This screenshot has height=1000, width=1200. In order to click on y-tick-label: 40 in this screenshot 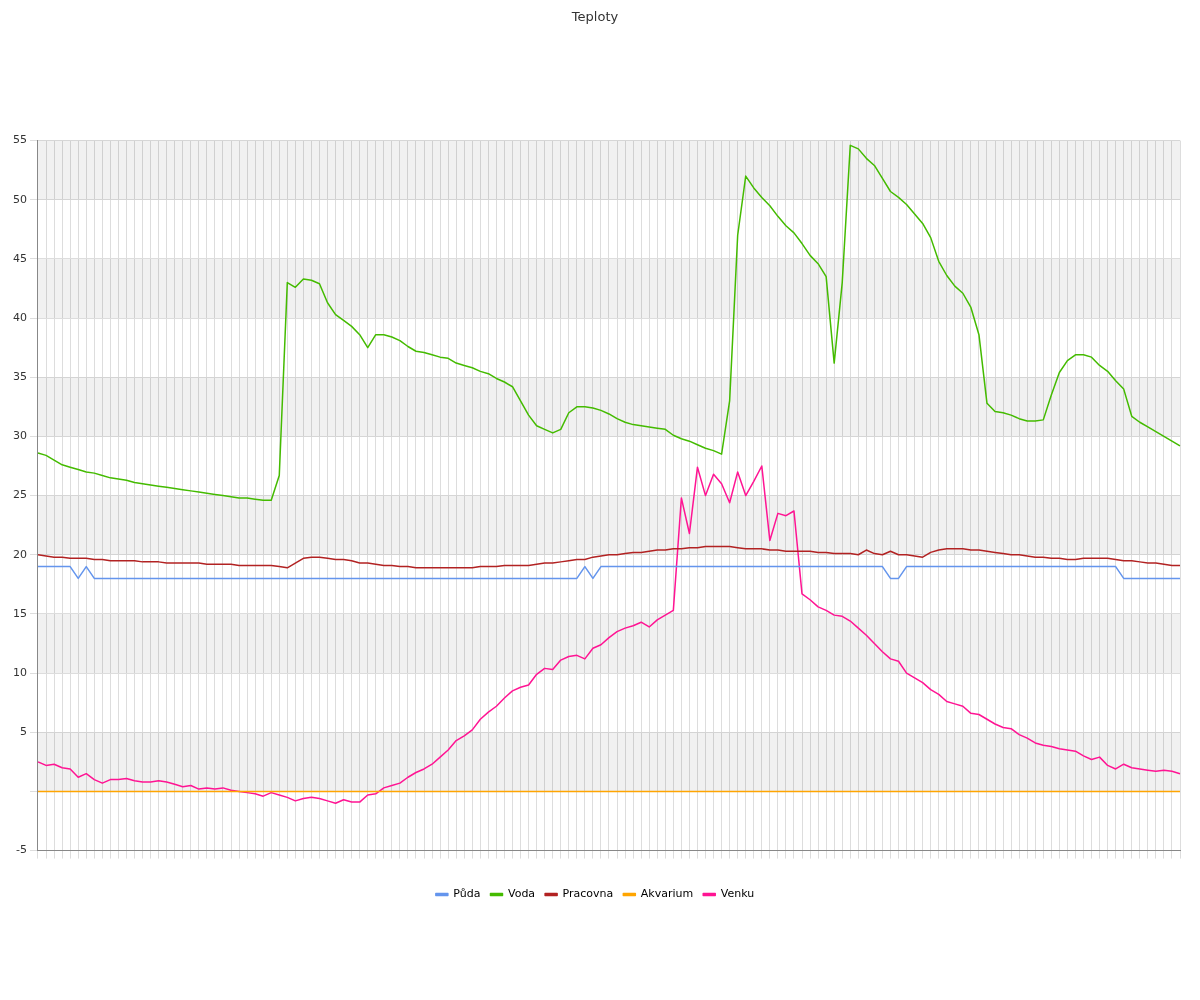, I will do `click(20, 317)`.